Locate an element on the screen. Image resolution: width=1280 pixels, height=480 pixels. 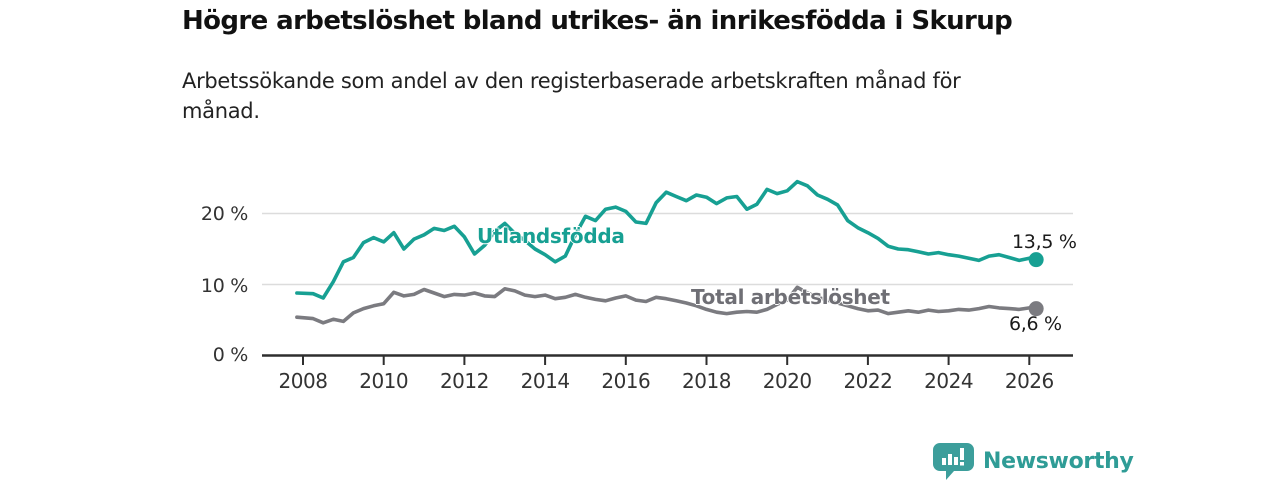
newsworthy-logo-icon is located at coordinates (953, 461).